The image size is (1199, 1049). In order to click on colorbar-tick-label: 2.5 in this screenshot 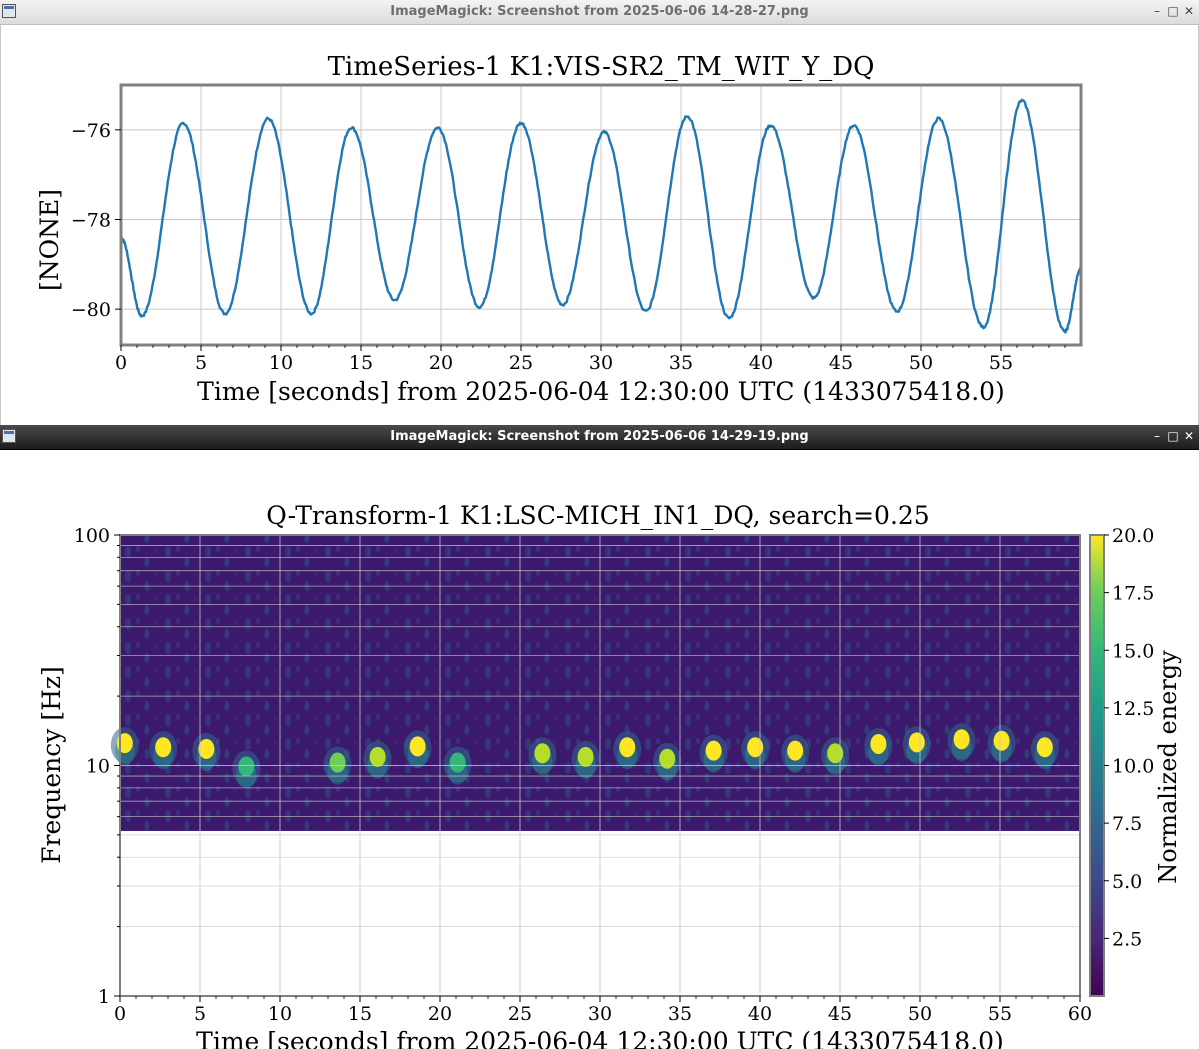, I will do `click(1127, 939)`.